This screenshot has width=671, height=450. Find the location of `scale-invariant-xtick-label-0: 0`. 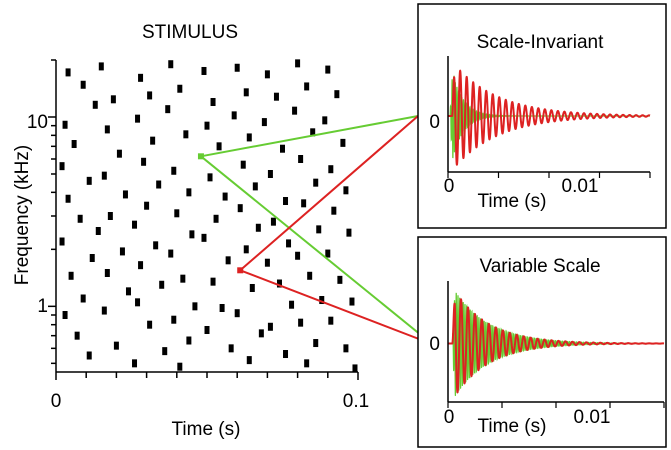

scale-invariant-xtick-label-0: 0 is located at coordinates (449, 186).